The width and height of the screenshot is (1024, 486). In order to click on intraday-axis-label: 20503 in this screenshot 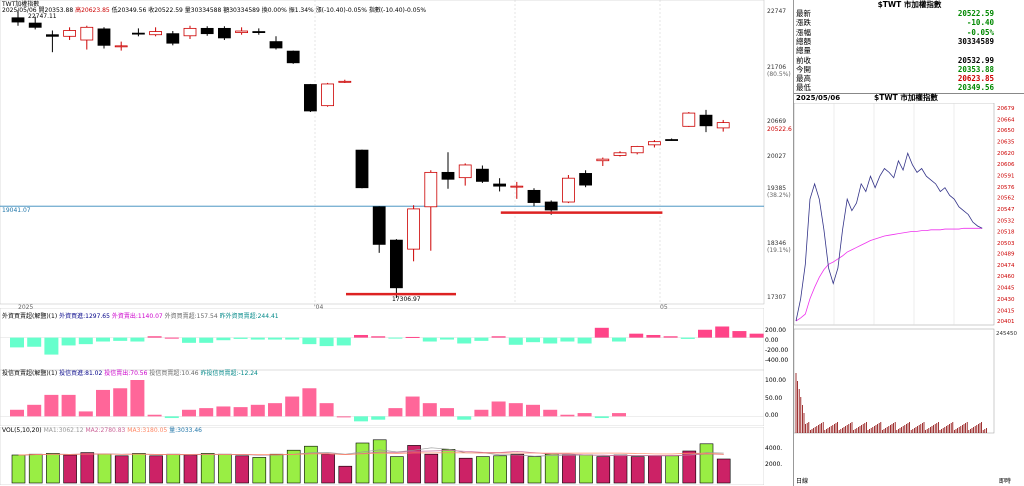, I will do `click(1006, 244)`.